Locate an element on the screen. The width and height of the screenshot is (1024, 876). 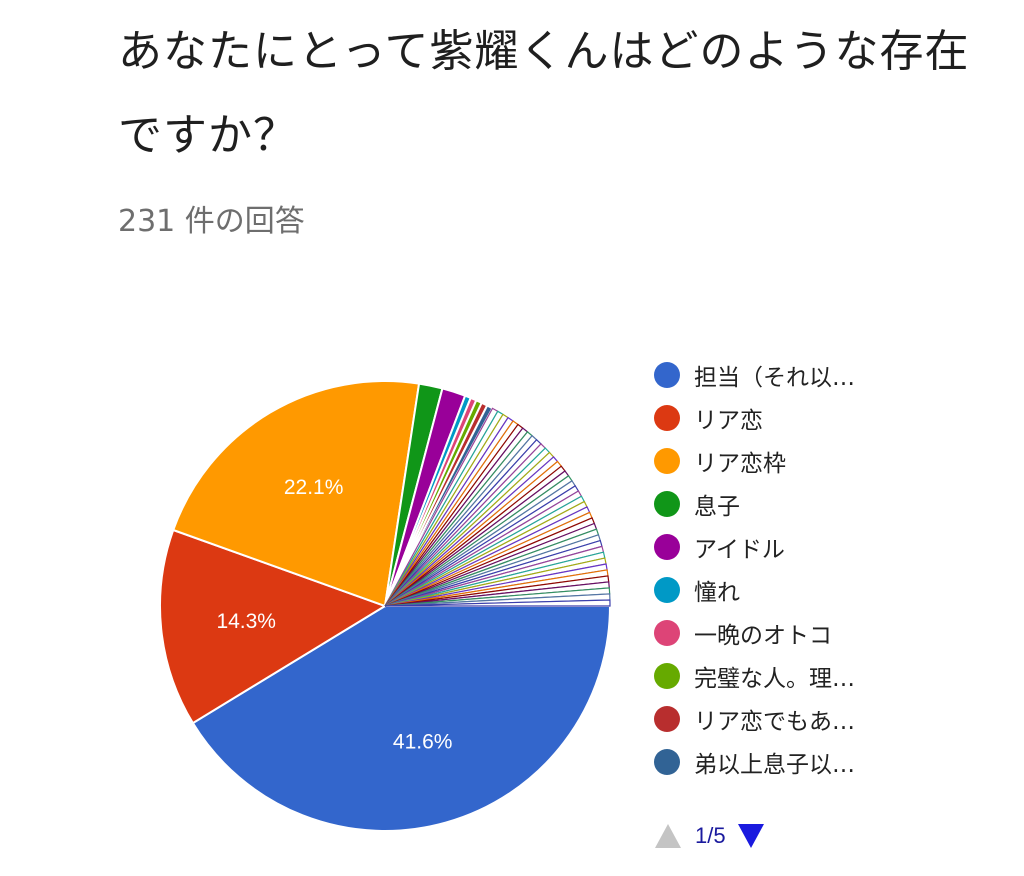
legend-label: 憧れ is located at coordinates (717, 592).